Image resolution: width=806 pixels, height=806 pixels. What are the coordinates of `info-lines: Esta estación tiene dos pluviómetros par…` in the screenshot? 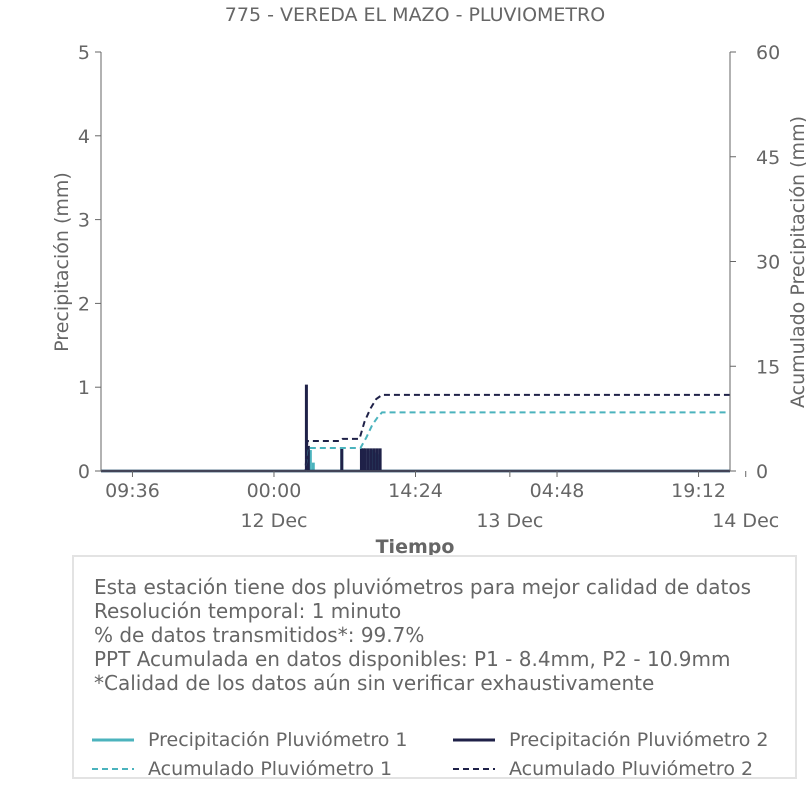 It's located at (422, 635).